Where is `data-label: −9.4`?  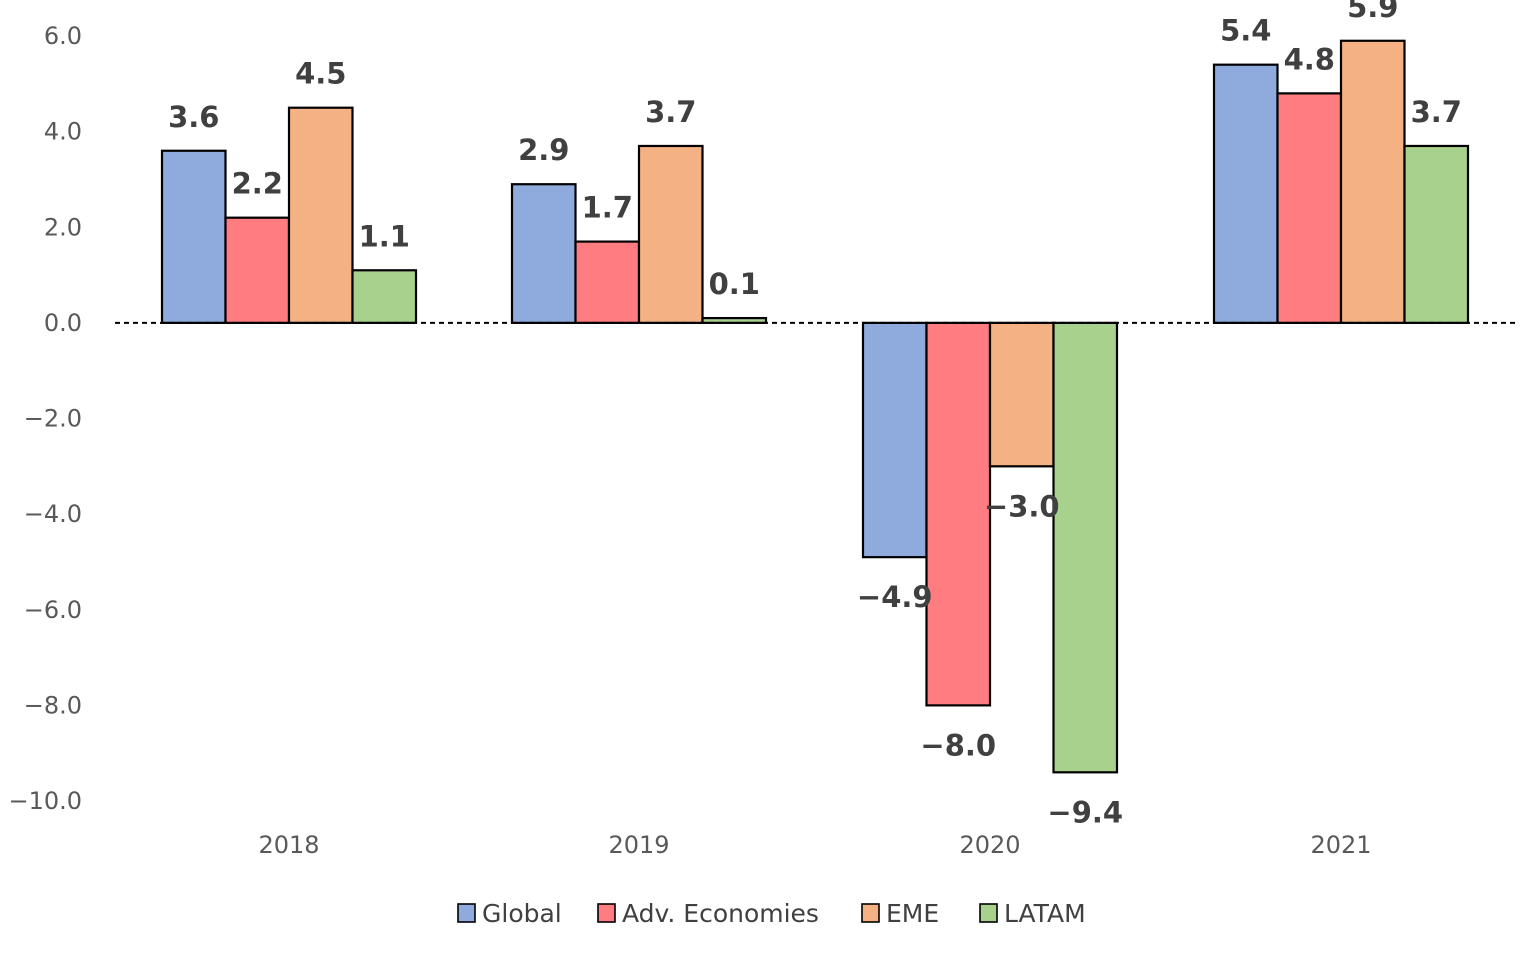 data-label: −9.4 is located at coordinates (1085, 812).